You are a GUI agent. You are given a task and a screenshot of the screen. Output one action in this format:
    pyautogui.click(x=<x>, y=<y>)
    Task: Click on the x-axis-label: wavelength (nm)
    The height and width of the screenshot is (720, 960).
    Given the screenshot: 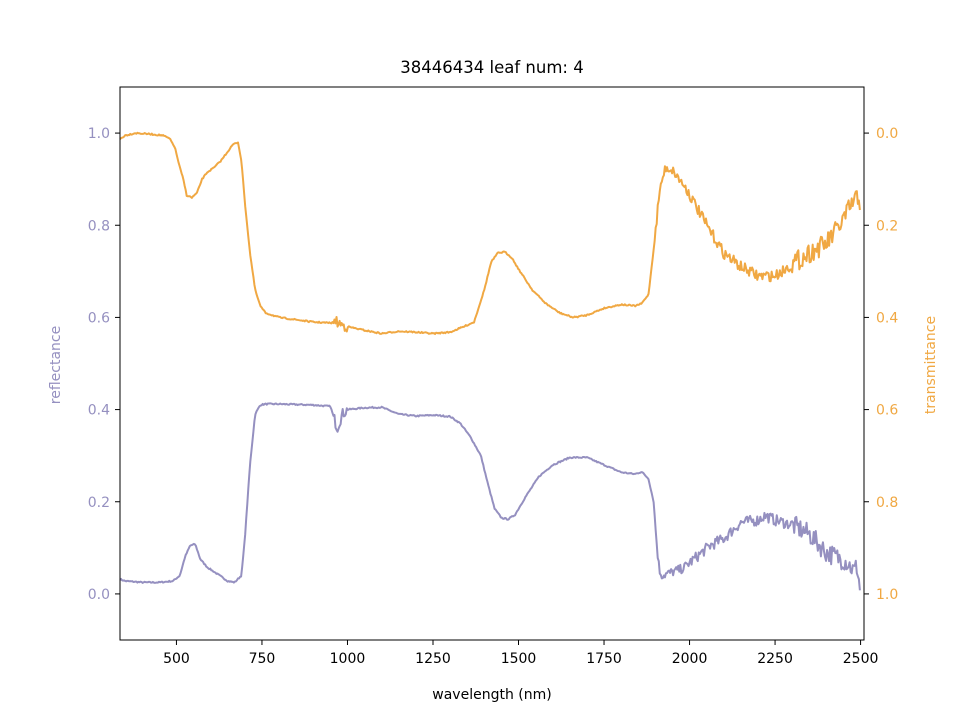 What is the action you would take?
    pyautogui.click(x=491, y=695)
    